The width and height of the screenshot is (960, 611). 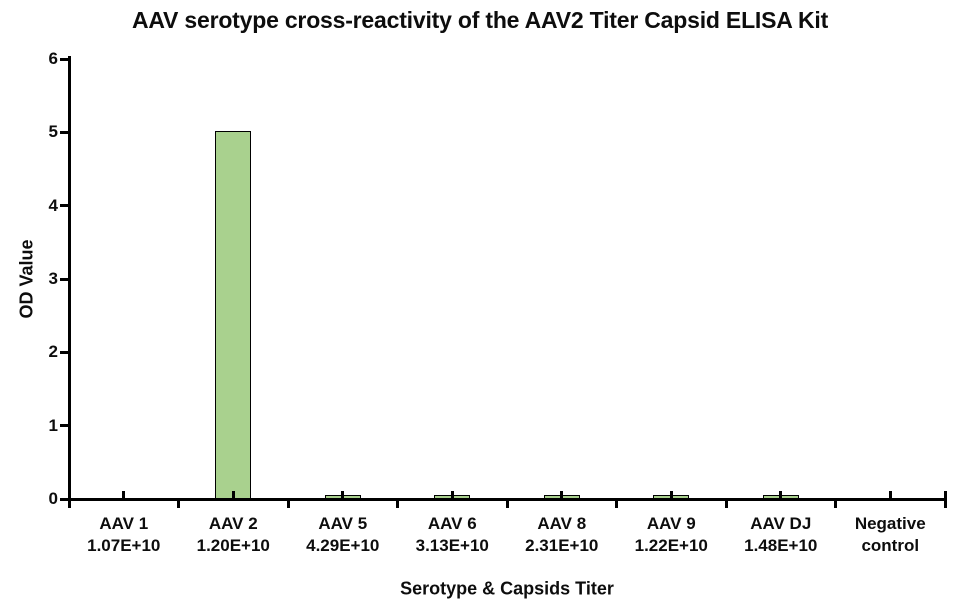 I want to click on x-category-titer: 4.29E+10, so click(x=343, y=545).